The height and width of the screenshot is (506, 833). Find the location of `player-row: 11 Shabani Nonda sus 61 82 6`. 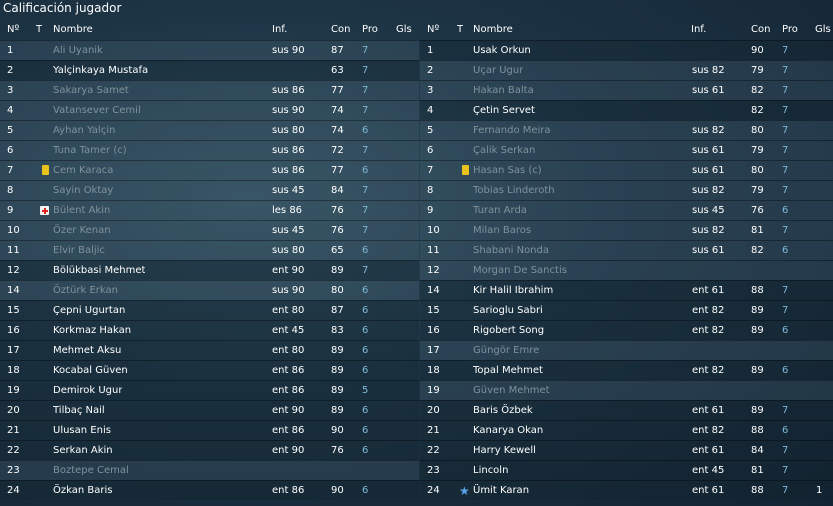

player-row: 11 Shabani Nonda sus 61 82 6 is located at coordinates (626, 250).